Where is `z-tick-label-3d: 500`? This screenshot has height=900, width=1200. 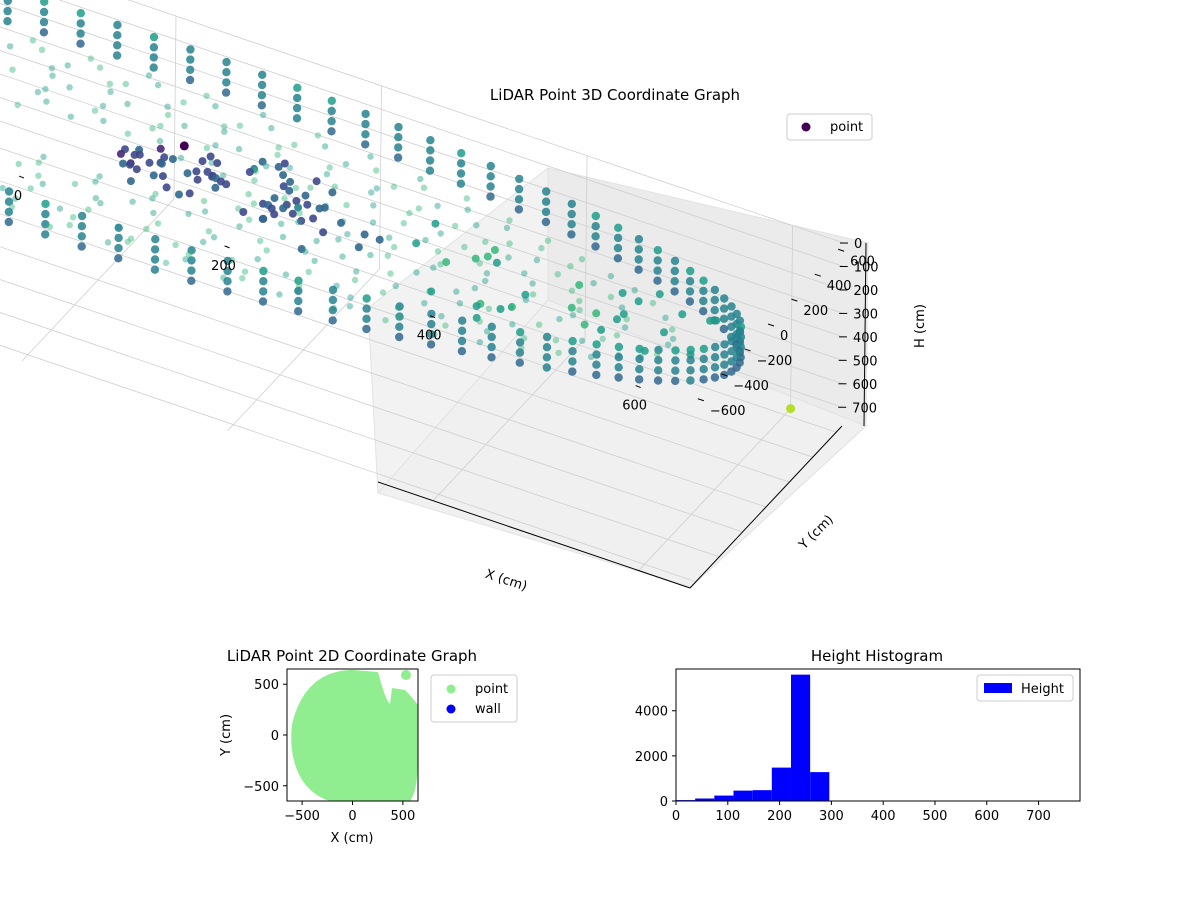
z-tick-label-3d: 500 is located at coordinates (865, 361).